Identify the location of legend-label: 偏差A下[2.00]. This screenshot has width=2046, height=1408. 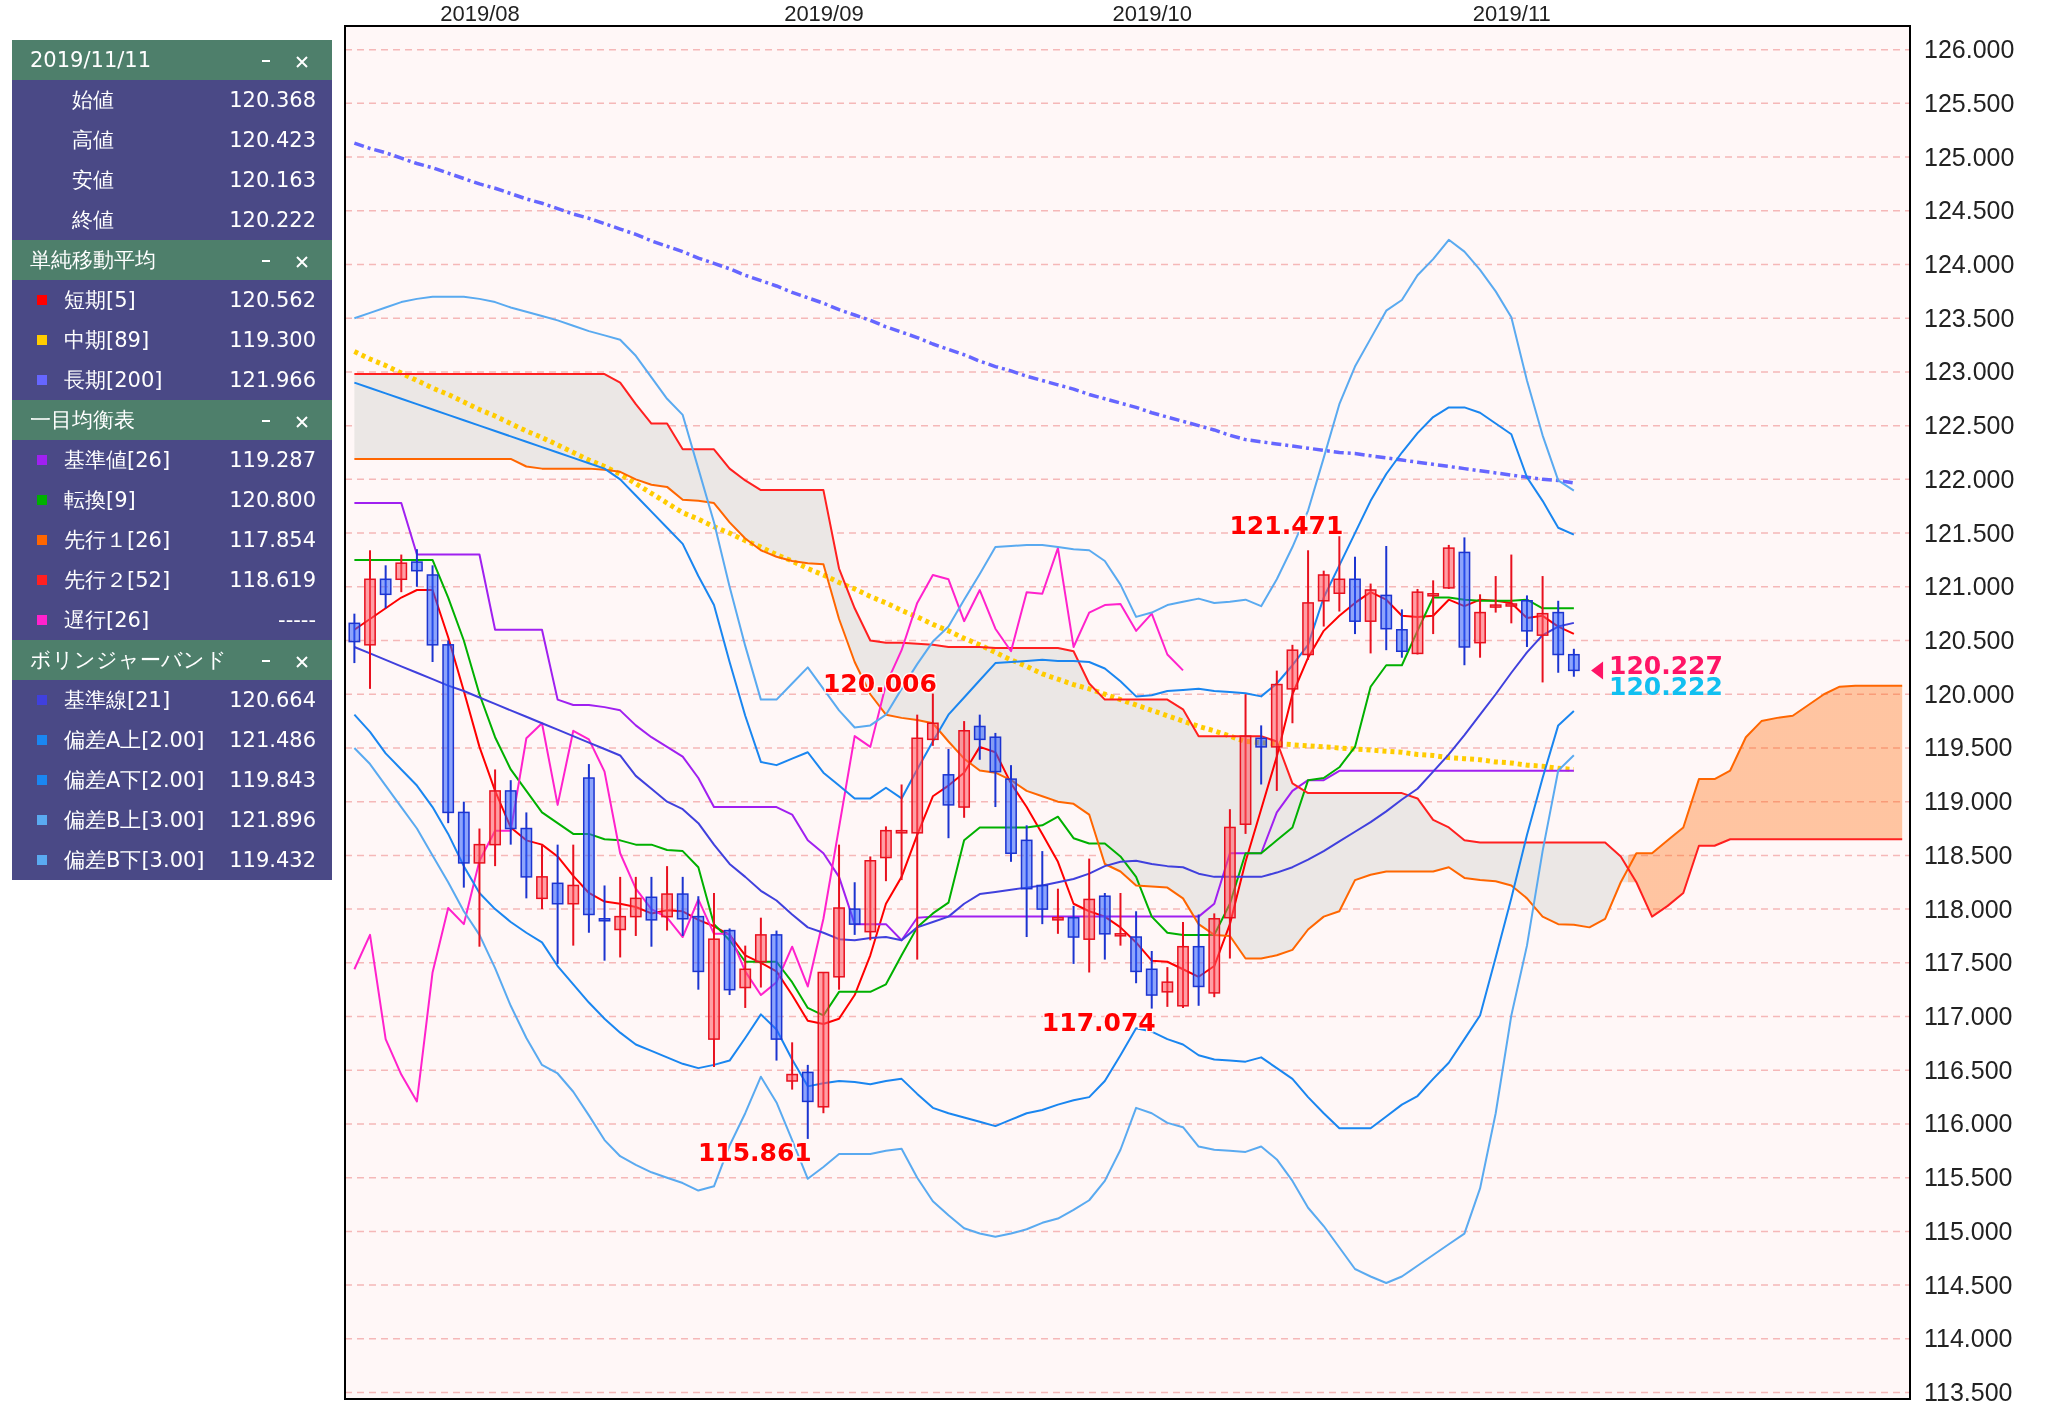
(134, 780).